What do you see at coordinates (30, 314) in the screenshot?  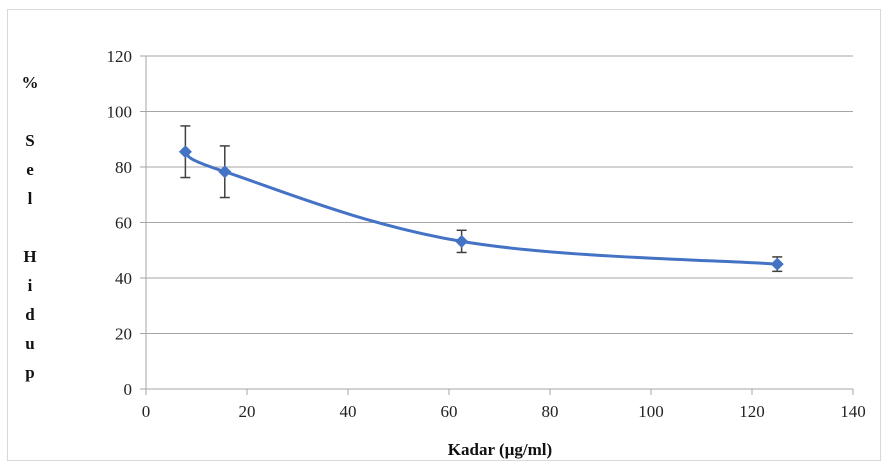 I see `y-axis-label-char-8: d` at bounding box center [30, 314].